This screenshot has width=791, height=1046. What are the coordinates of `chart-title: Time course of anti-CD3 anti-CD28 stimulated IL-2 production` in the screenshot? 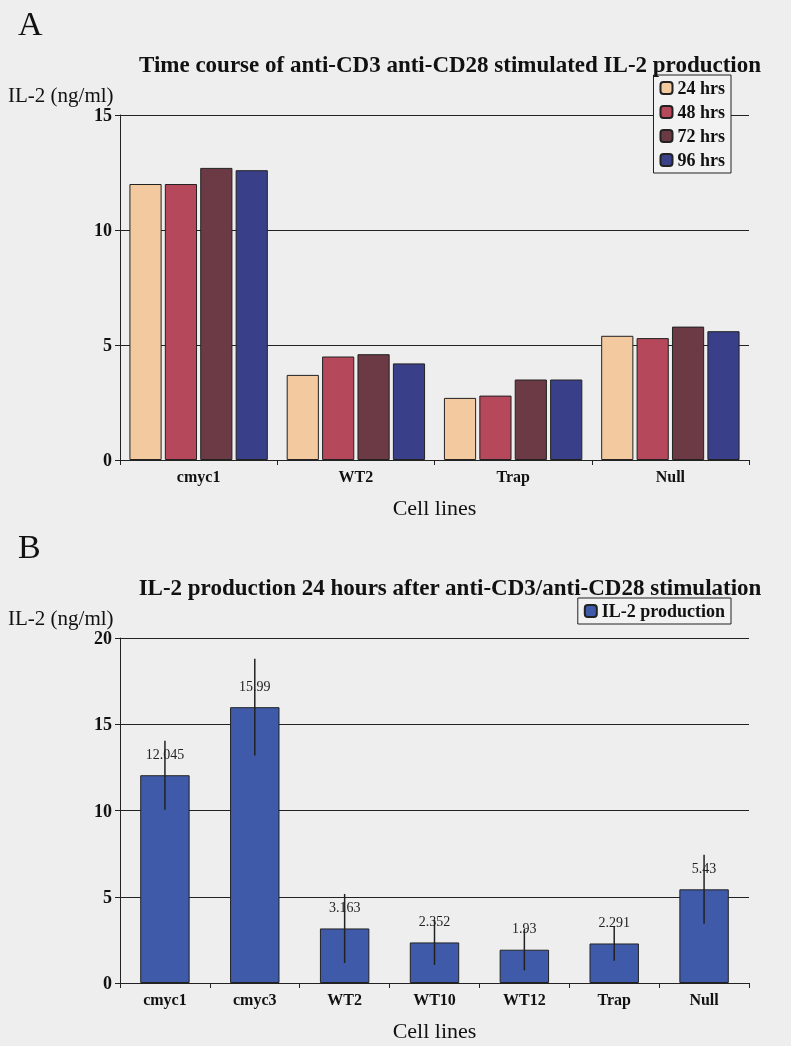 It's located at (450, 64).